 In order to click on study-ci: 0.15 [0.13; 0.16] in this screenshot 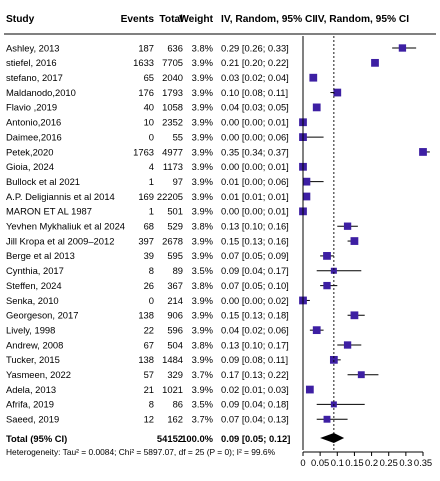, I will do `click(255, 240)`.